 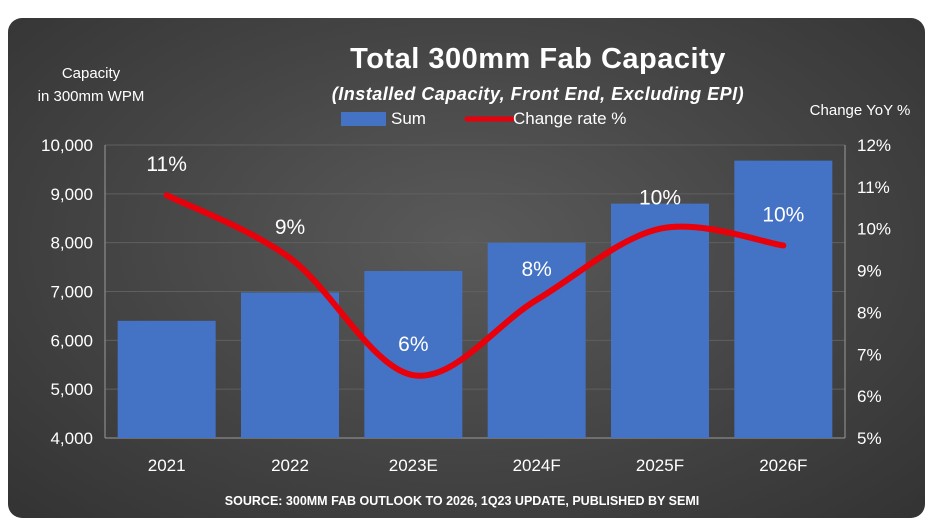 I want to click on x-ticks: 2021 2022 2023E 2024F 2025F 2026F, so click(x=478, y=465).